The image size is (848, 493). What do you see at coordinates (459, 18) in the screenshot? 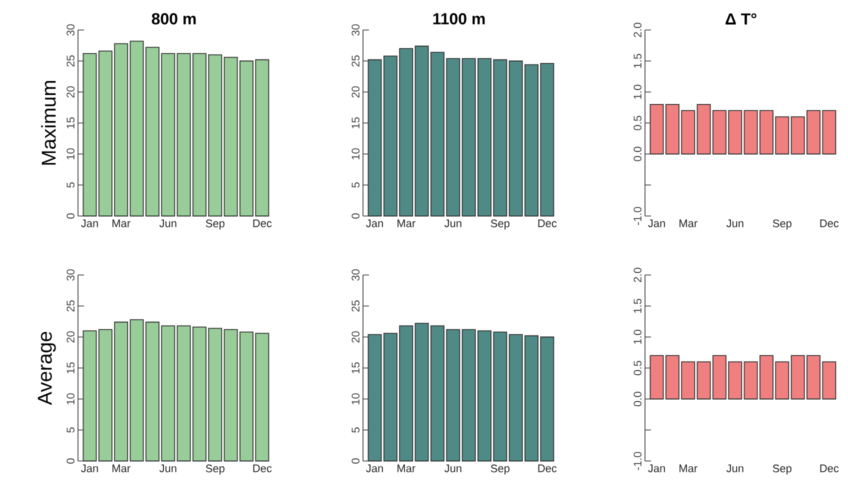
I see `chart-title: 1100 m` at bounding box center [459, 18].